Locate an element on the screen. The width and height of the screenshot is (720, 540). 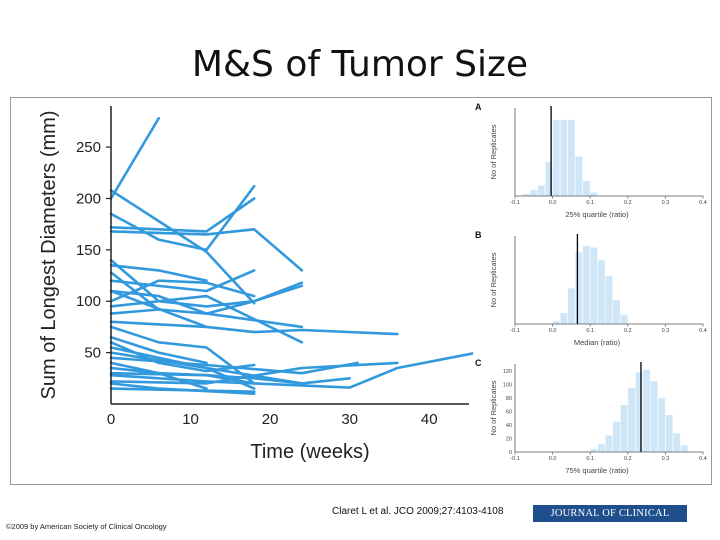
x-tick-label: 30 is located at coordinates (349, 419).